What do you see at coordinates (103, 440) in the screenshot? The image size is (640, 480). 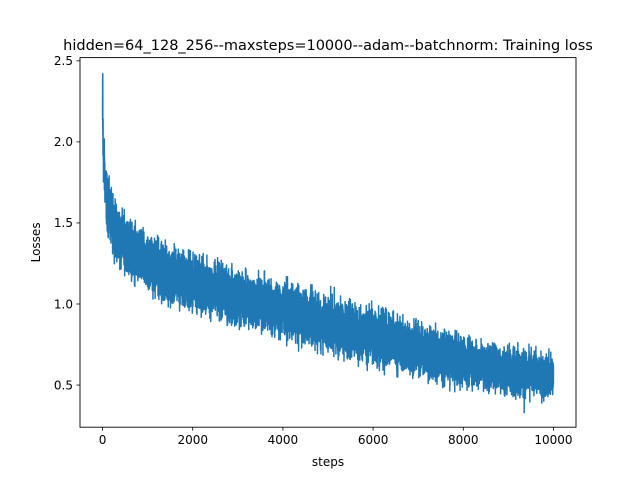 I see `x-tick-label: 0` at bounding box center [103, 440].